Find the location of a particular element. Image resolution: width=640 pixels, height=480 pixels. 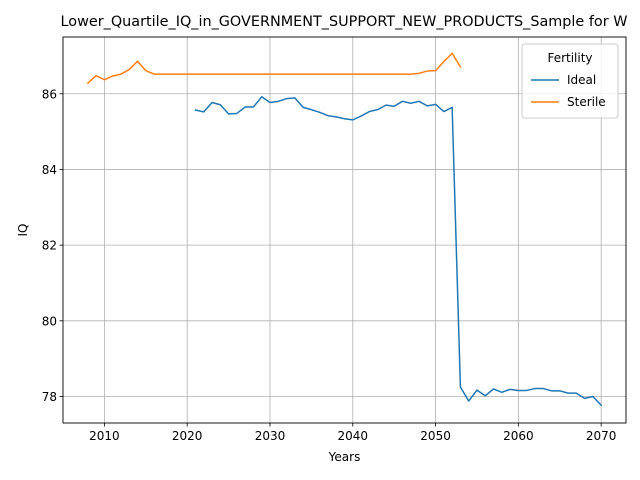

y-axis-label: IQ is located at coordinates (23, 230).